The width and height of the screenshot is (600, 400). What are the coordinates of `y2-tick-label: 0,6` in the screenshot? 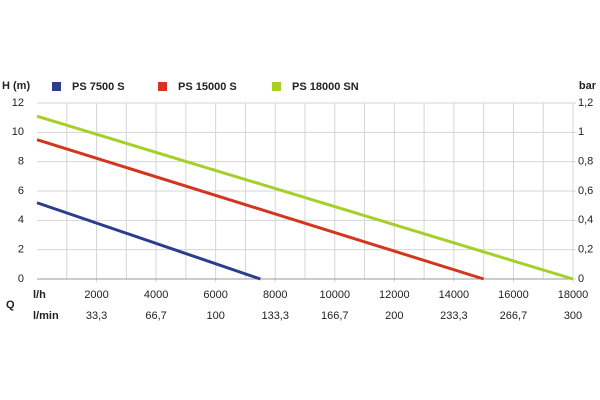 It's located at (585, 191).